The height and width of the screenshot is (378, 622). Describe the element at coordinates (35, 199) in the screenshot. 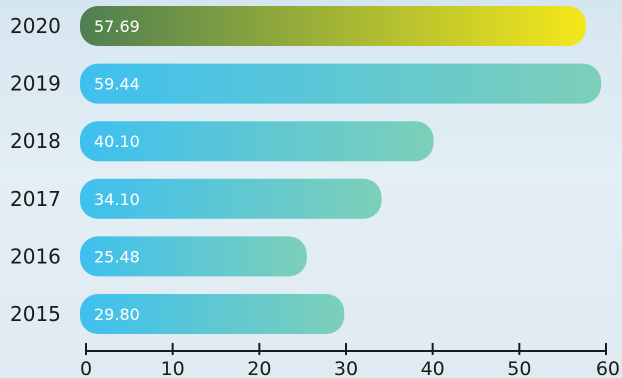

I see `year-label-2017: 2017` at that location.